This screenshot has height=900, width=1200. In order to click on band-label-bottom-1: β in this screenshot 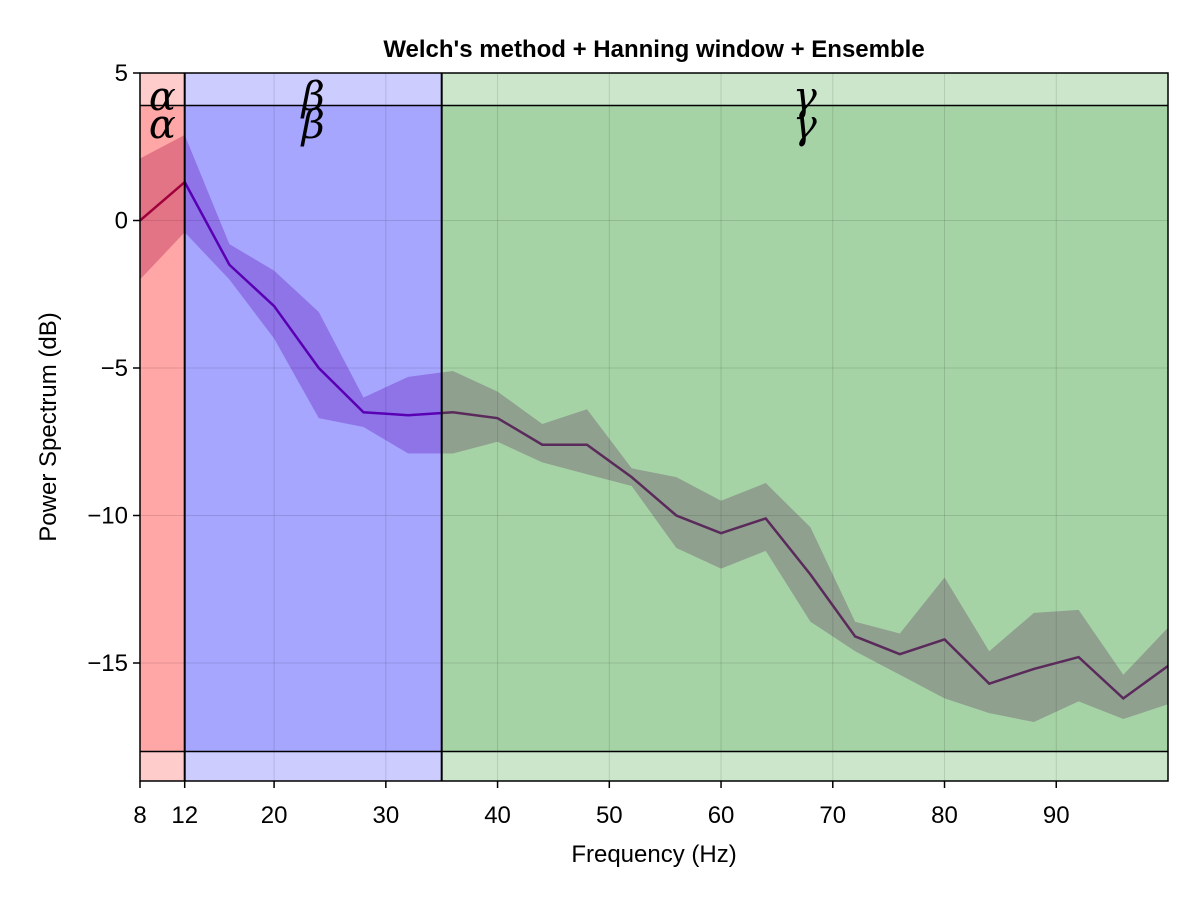, I will do `click(312, 125)`.